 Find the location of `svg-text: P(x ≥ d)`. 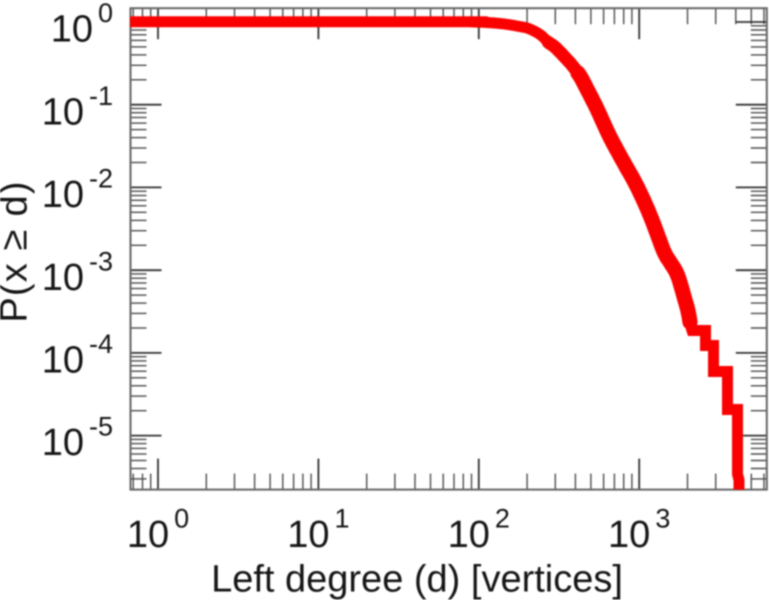

svg-text: P(x ≥ d) is located at coordinates (18, 251).